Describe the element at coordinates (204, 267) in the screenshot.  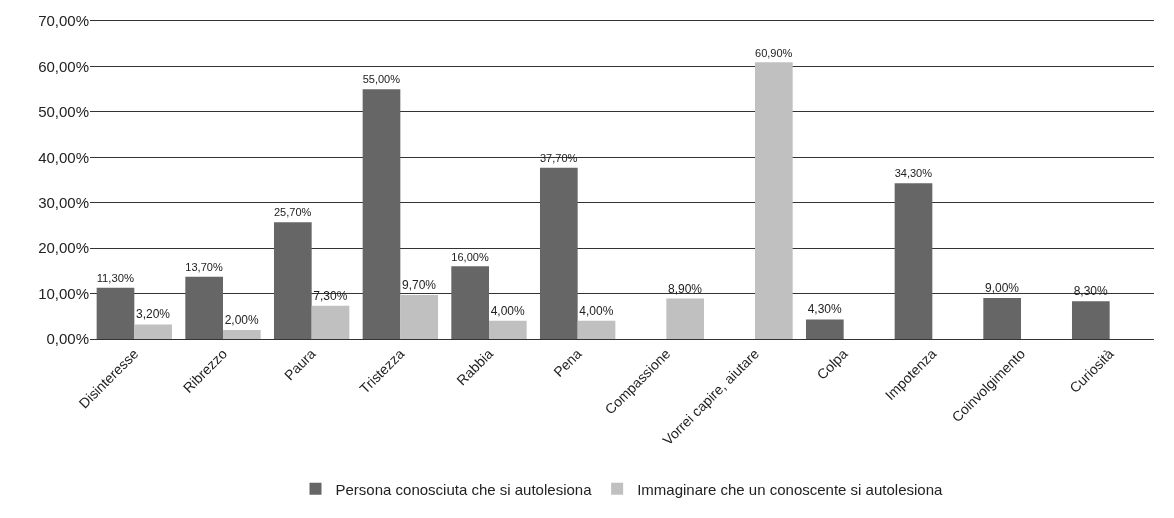
I see `data-label: 13,70%` at that location.